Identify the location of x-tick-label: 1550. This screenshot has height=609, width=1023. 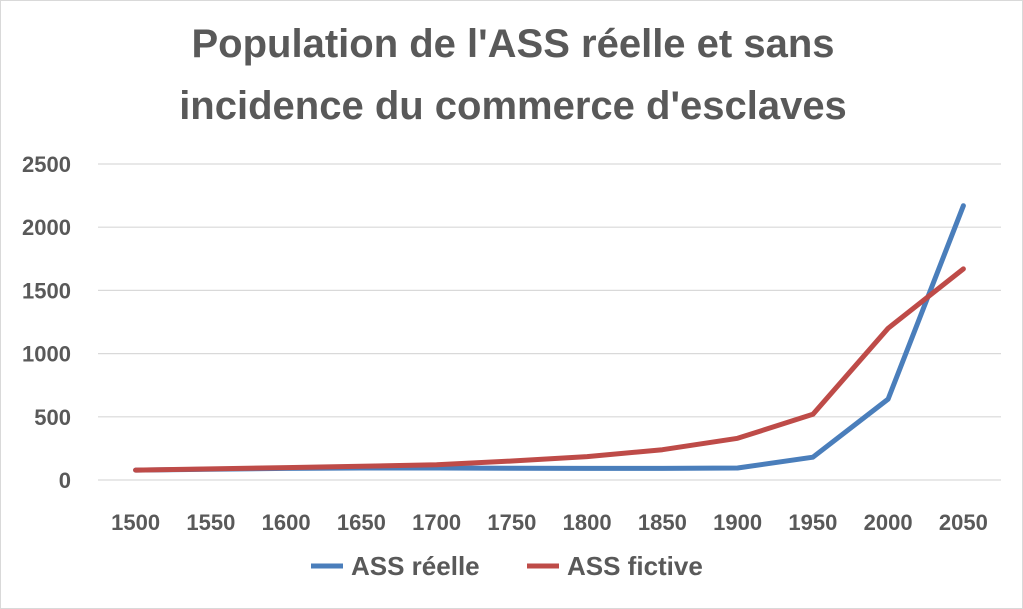
(210, 522).